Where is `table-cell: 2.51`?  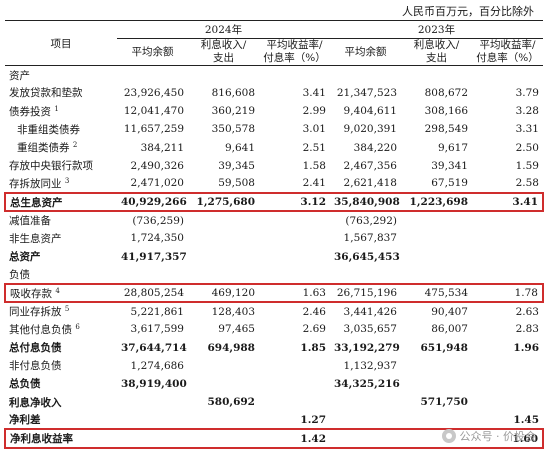 table-cell: 2.51 is located at coordinates (314, 147).